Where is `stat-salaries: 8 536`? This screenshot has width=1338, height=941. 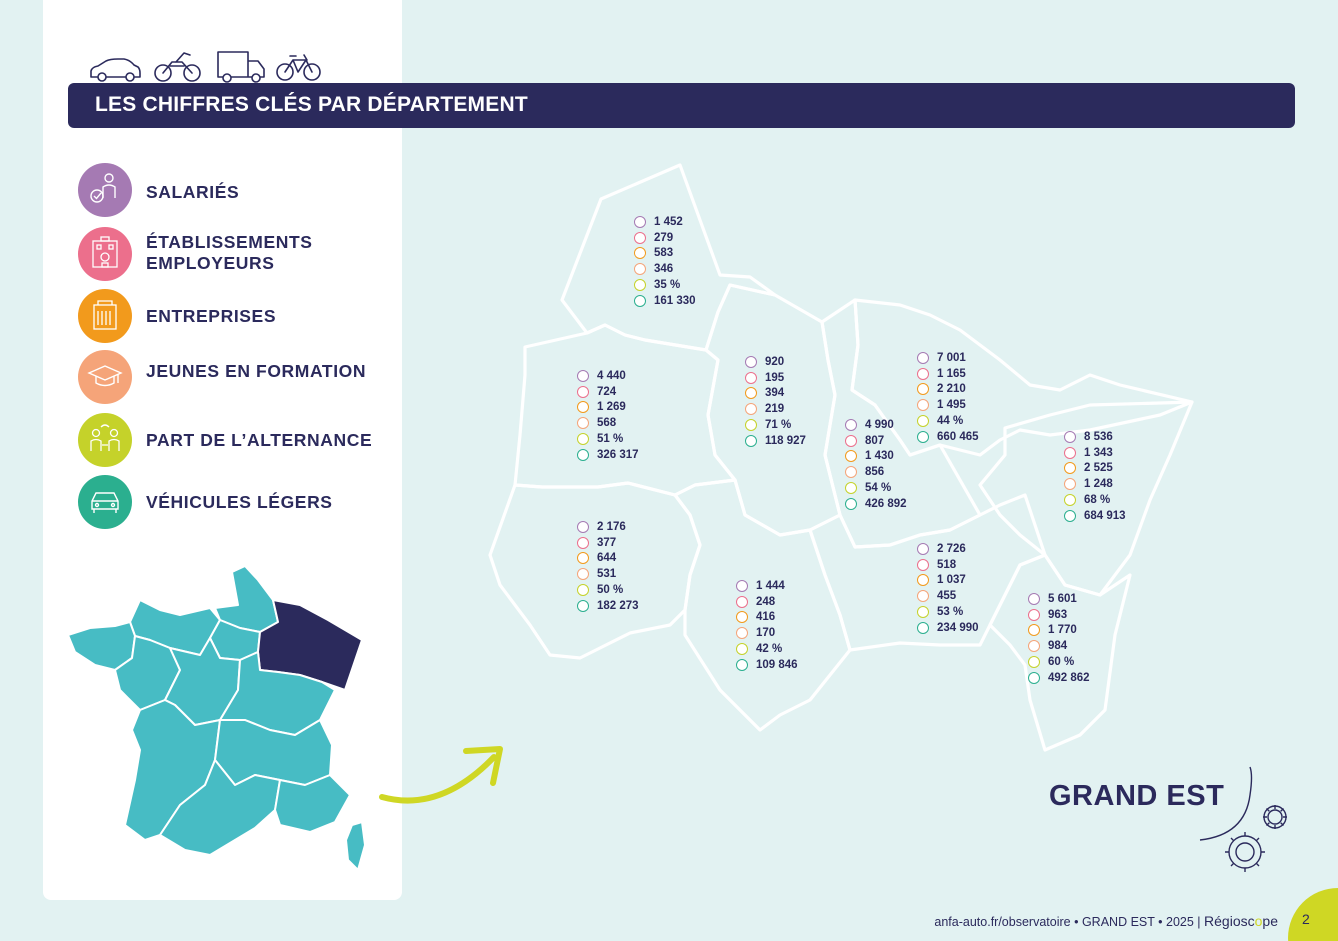
stat-salaries: 8 536 is located at coordinates (1098, 436).